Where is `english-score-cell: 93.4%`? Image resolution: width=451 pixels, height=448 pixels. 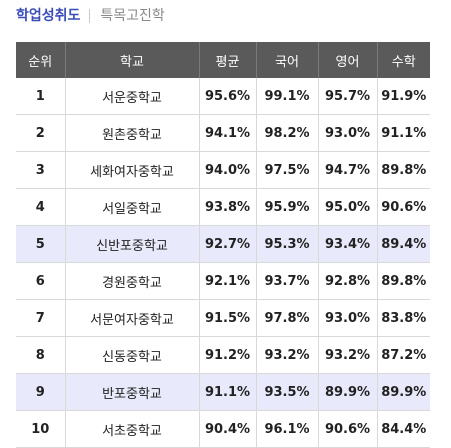 english-score-cell: 93.4% is located at coordinates (348, 244).